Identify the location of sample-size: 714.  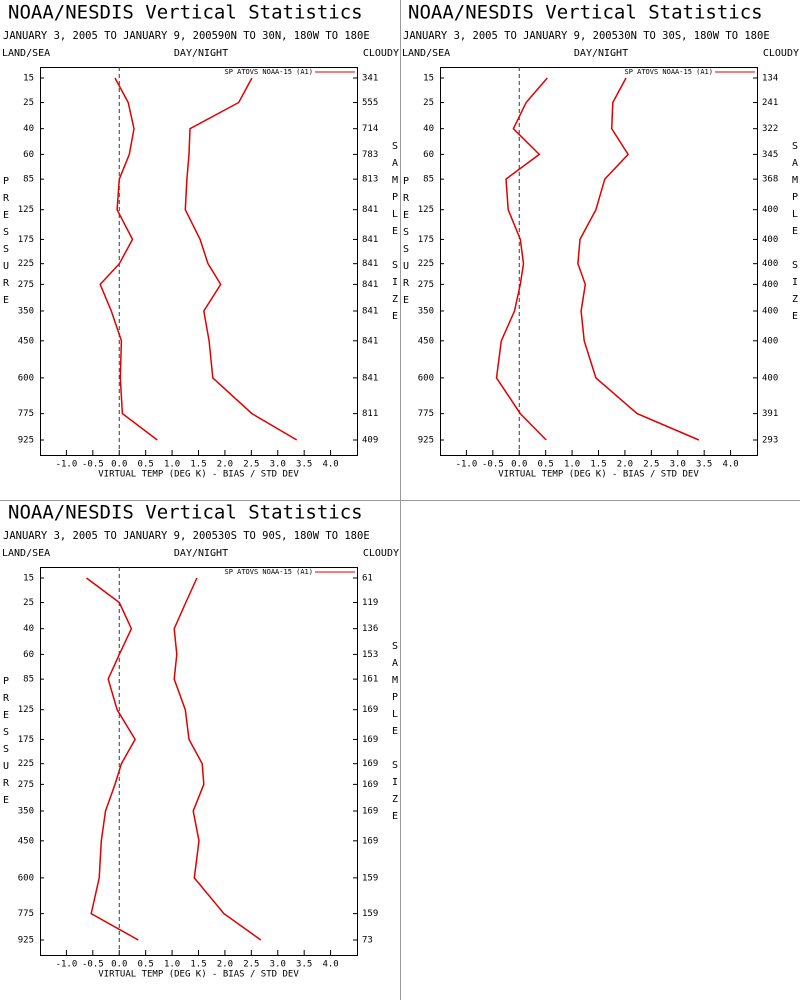
(370, 129).